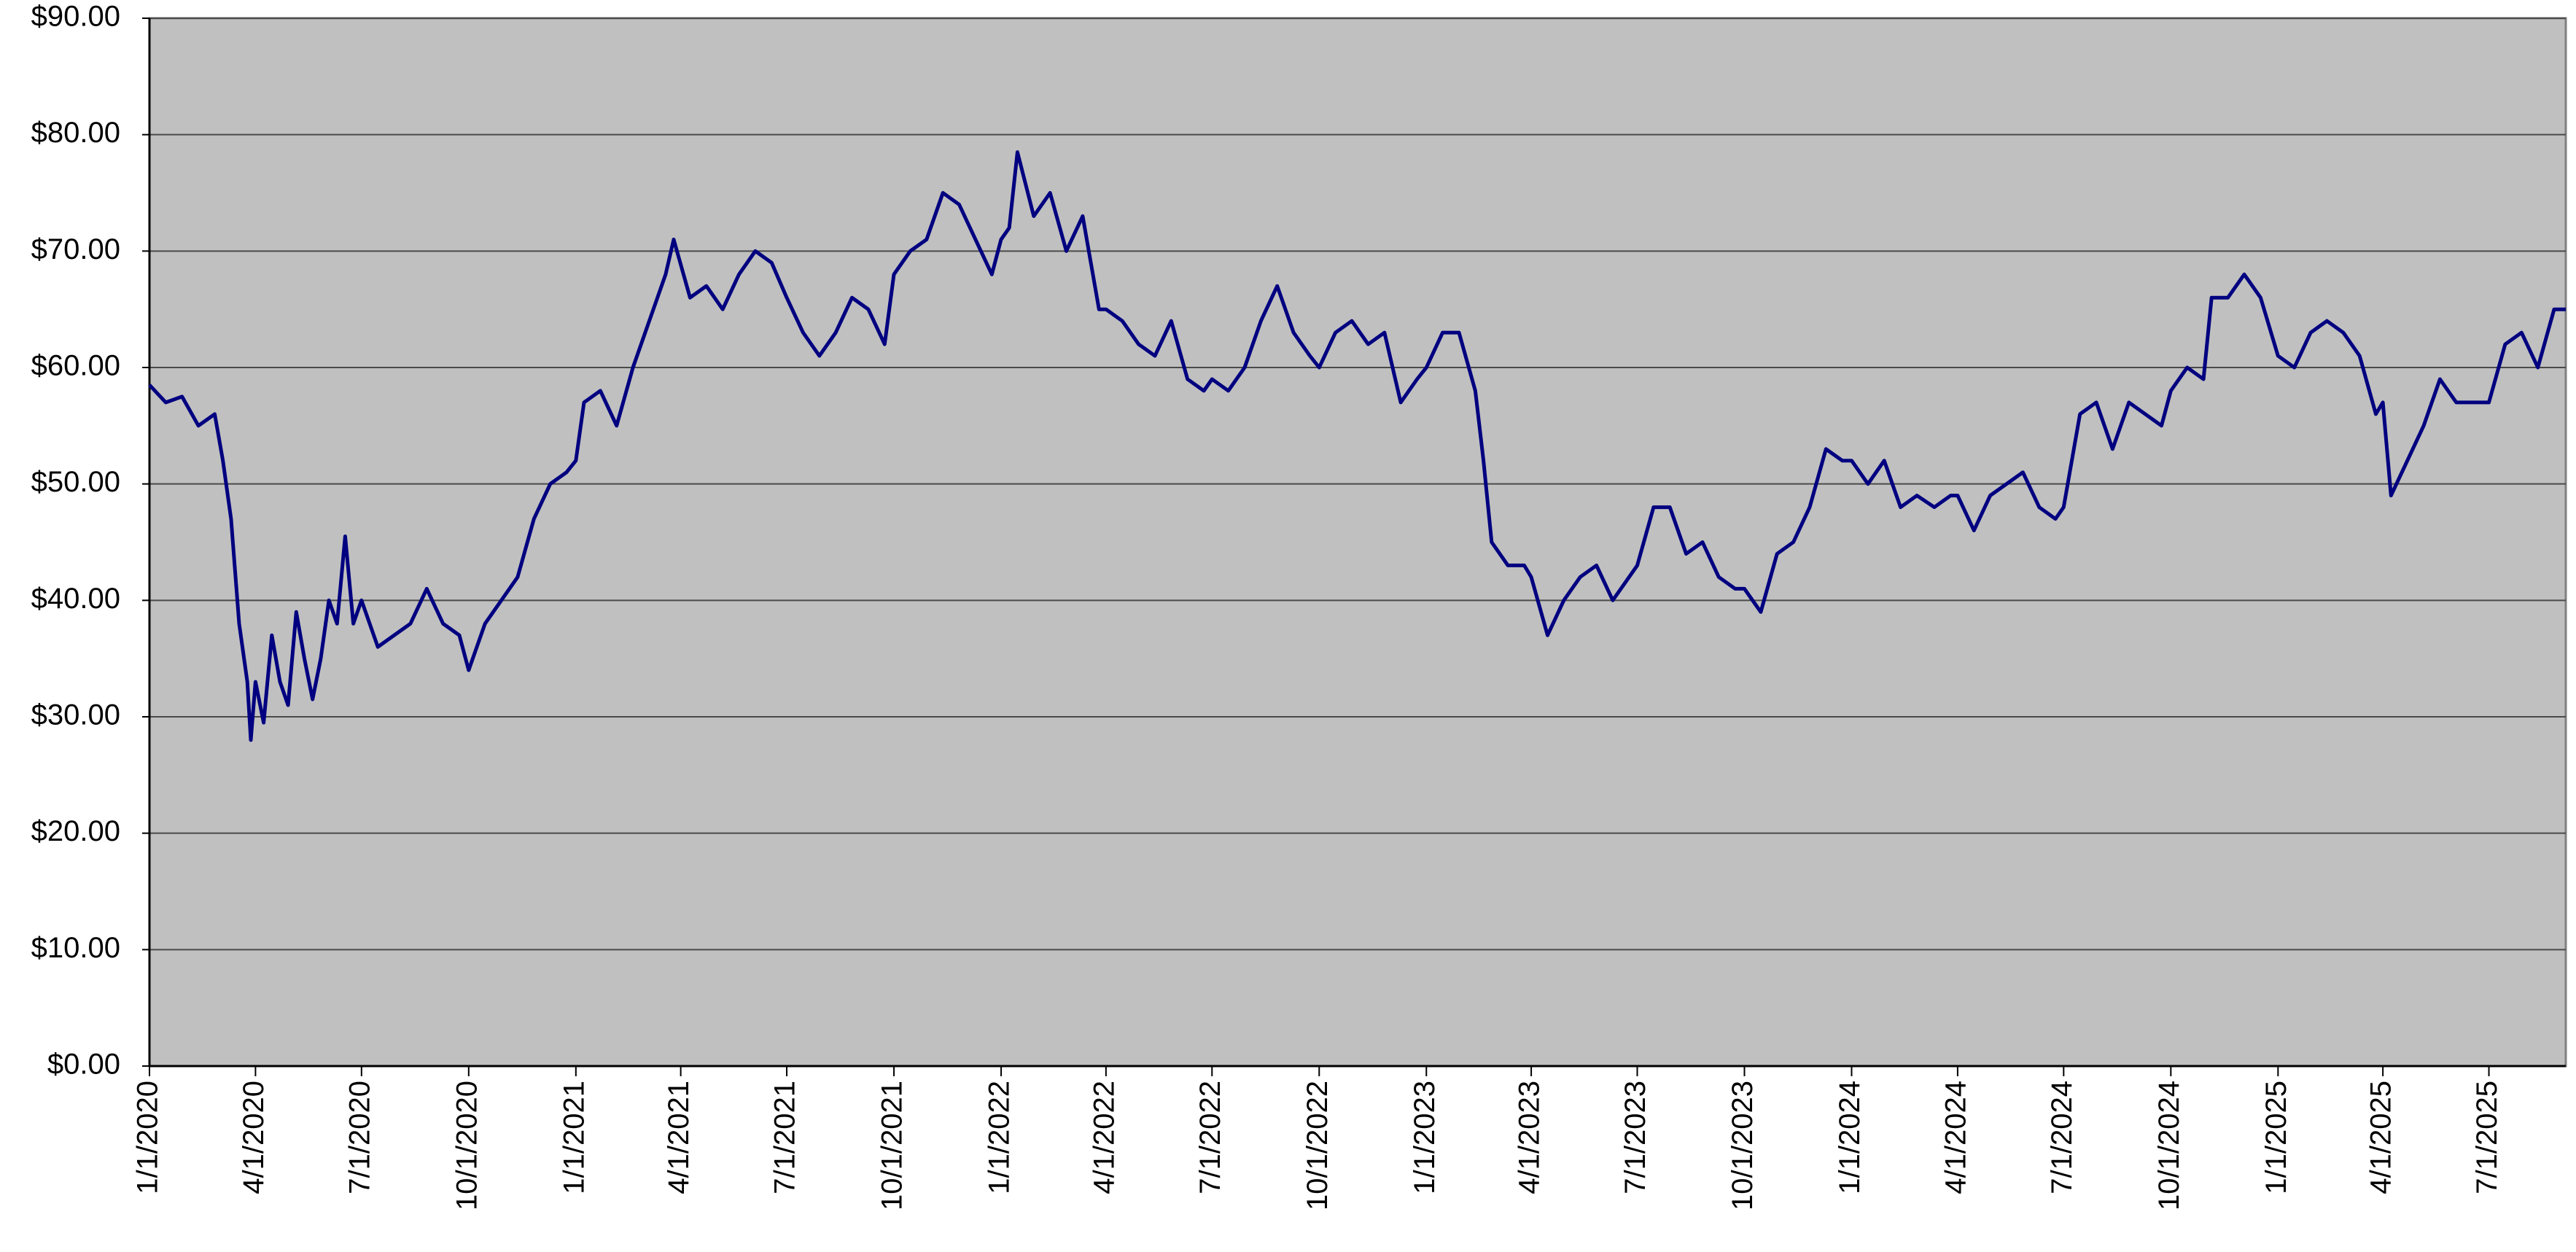  What do you see at coordinates (75, 133) in the screenshot?
I see `y-tick-label: $80.00` at bounding box center [75, 133].